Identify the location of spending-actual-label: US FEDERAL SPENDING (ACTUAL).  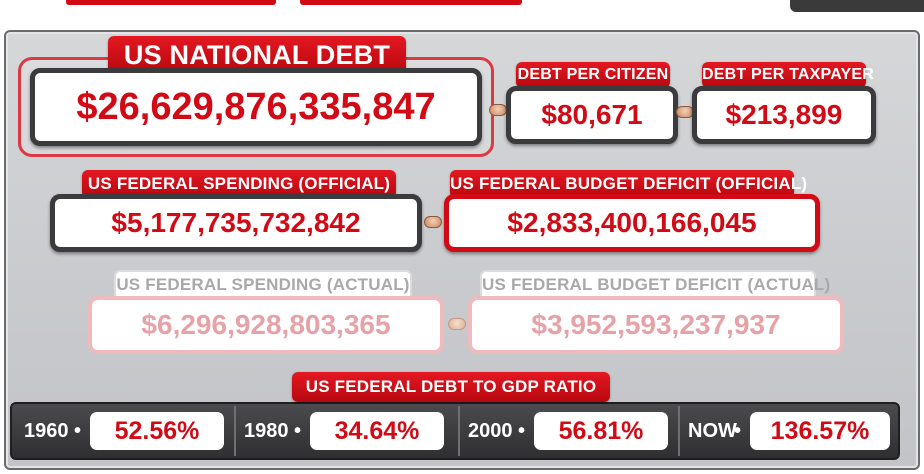
(263, 285).